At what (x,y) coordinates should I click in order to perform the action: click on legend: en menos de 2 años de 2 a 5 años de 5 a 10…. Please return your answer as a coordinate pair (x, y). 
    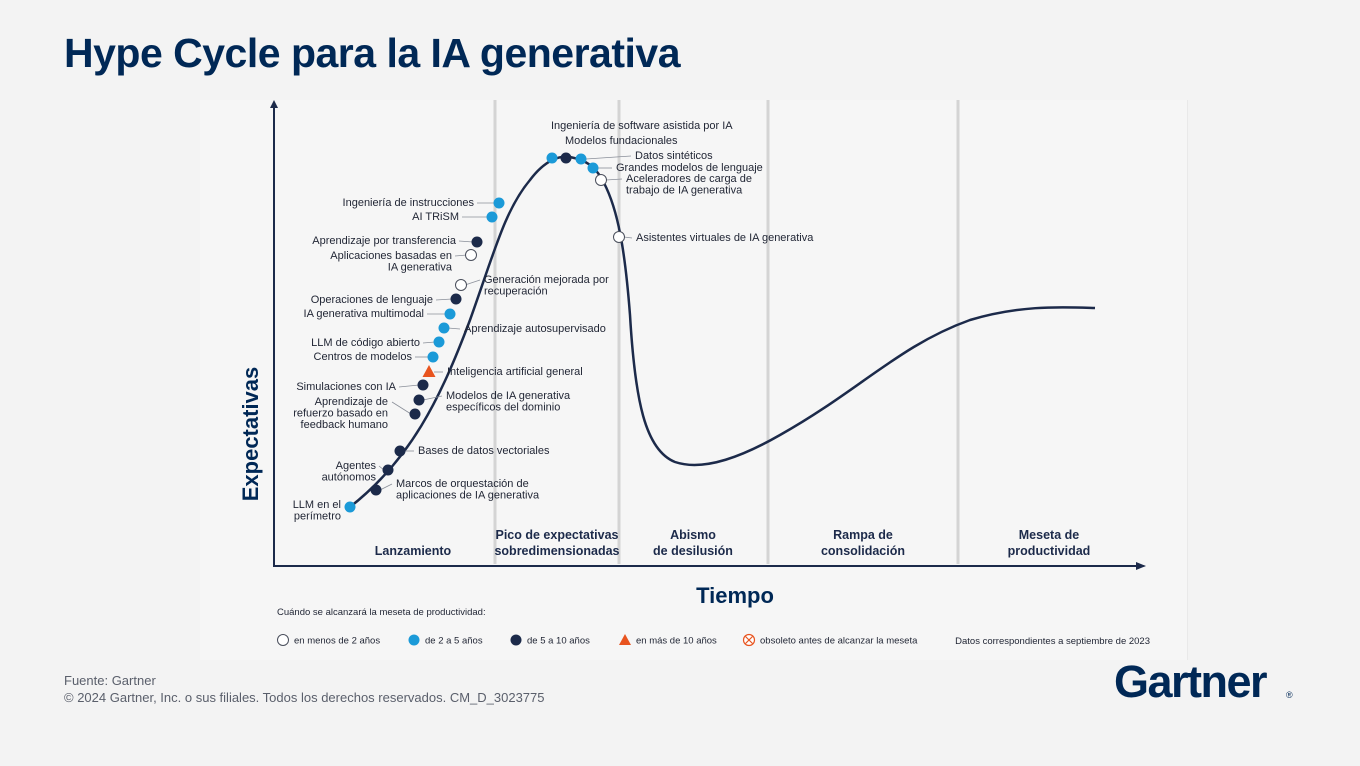
    Looking at the image, I should click on (597, 640).